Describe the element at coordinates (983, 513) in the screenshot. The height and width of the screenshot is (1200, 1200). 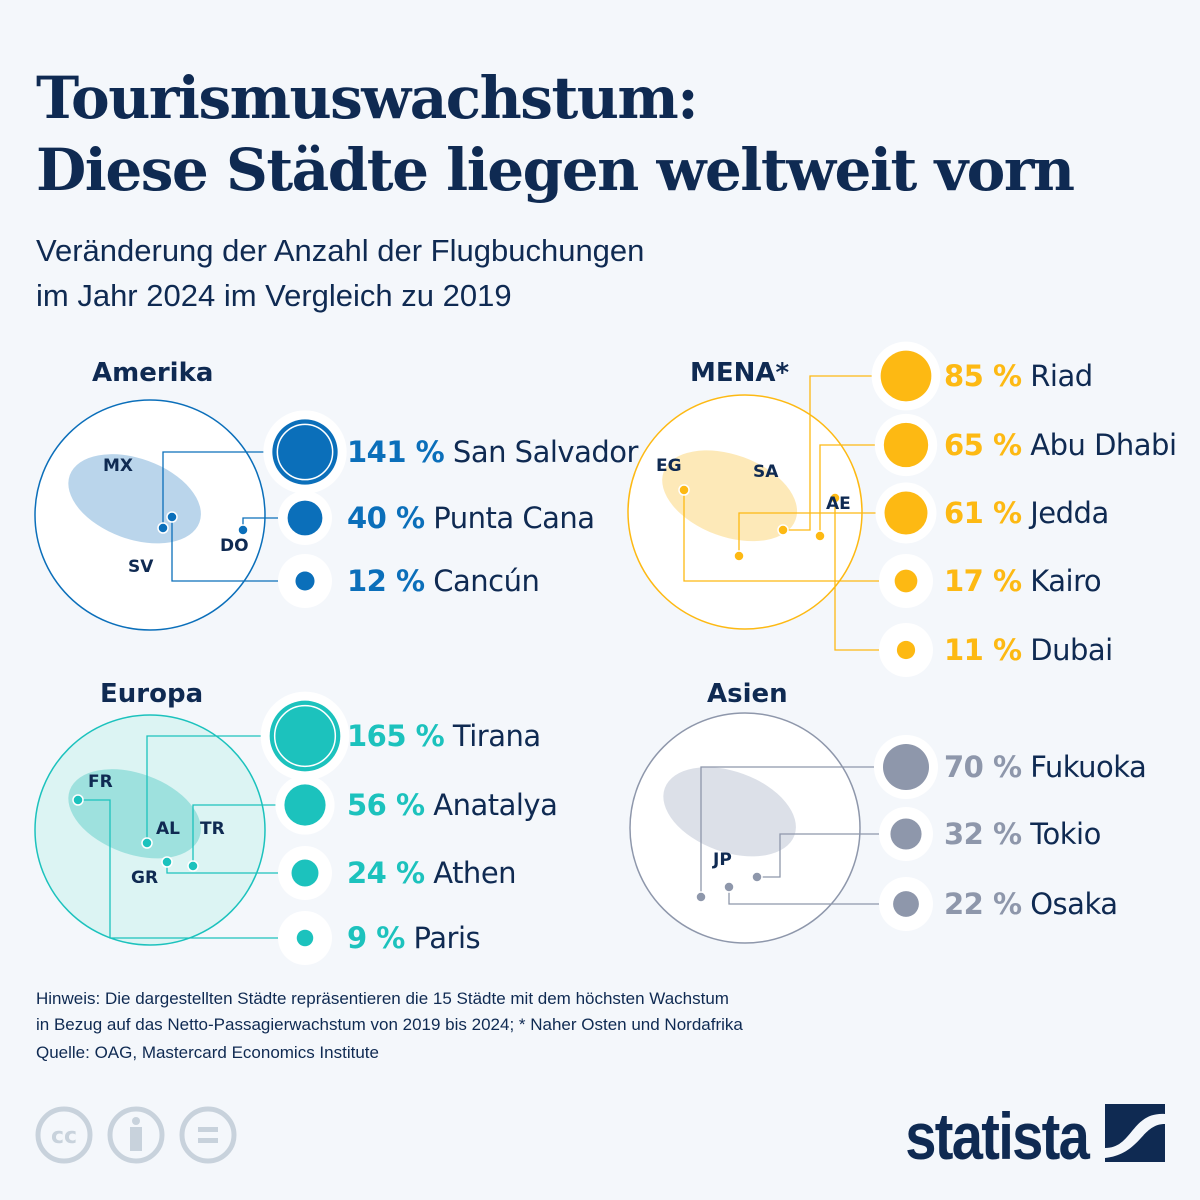
I see `value-label: 61 %` at that location.